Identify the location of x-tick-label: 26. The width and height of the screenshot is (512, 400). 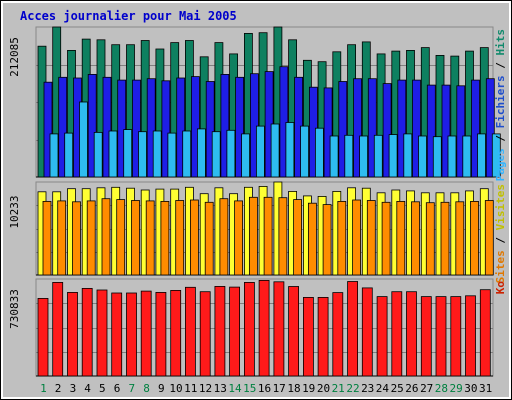
(411, 388).